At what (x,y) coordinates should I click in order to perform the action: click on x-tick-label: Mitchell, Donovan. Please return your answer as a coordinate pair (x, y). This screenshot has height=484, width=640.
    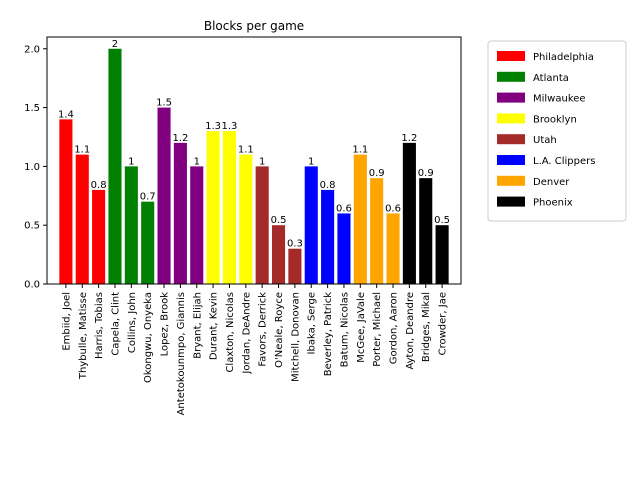
    Looking at the image, I should click on (295, 337).